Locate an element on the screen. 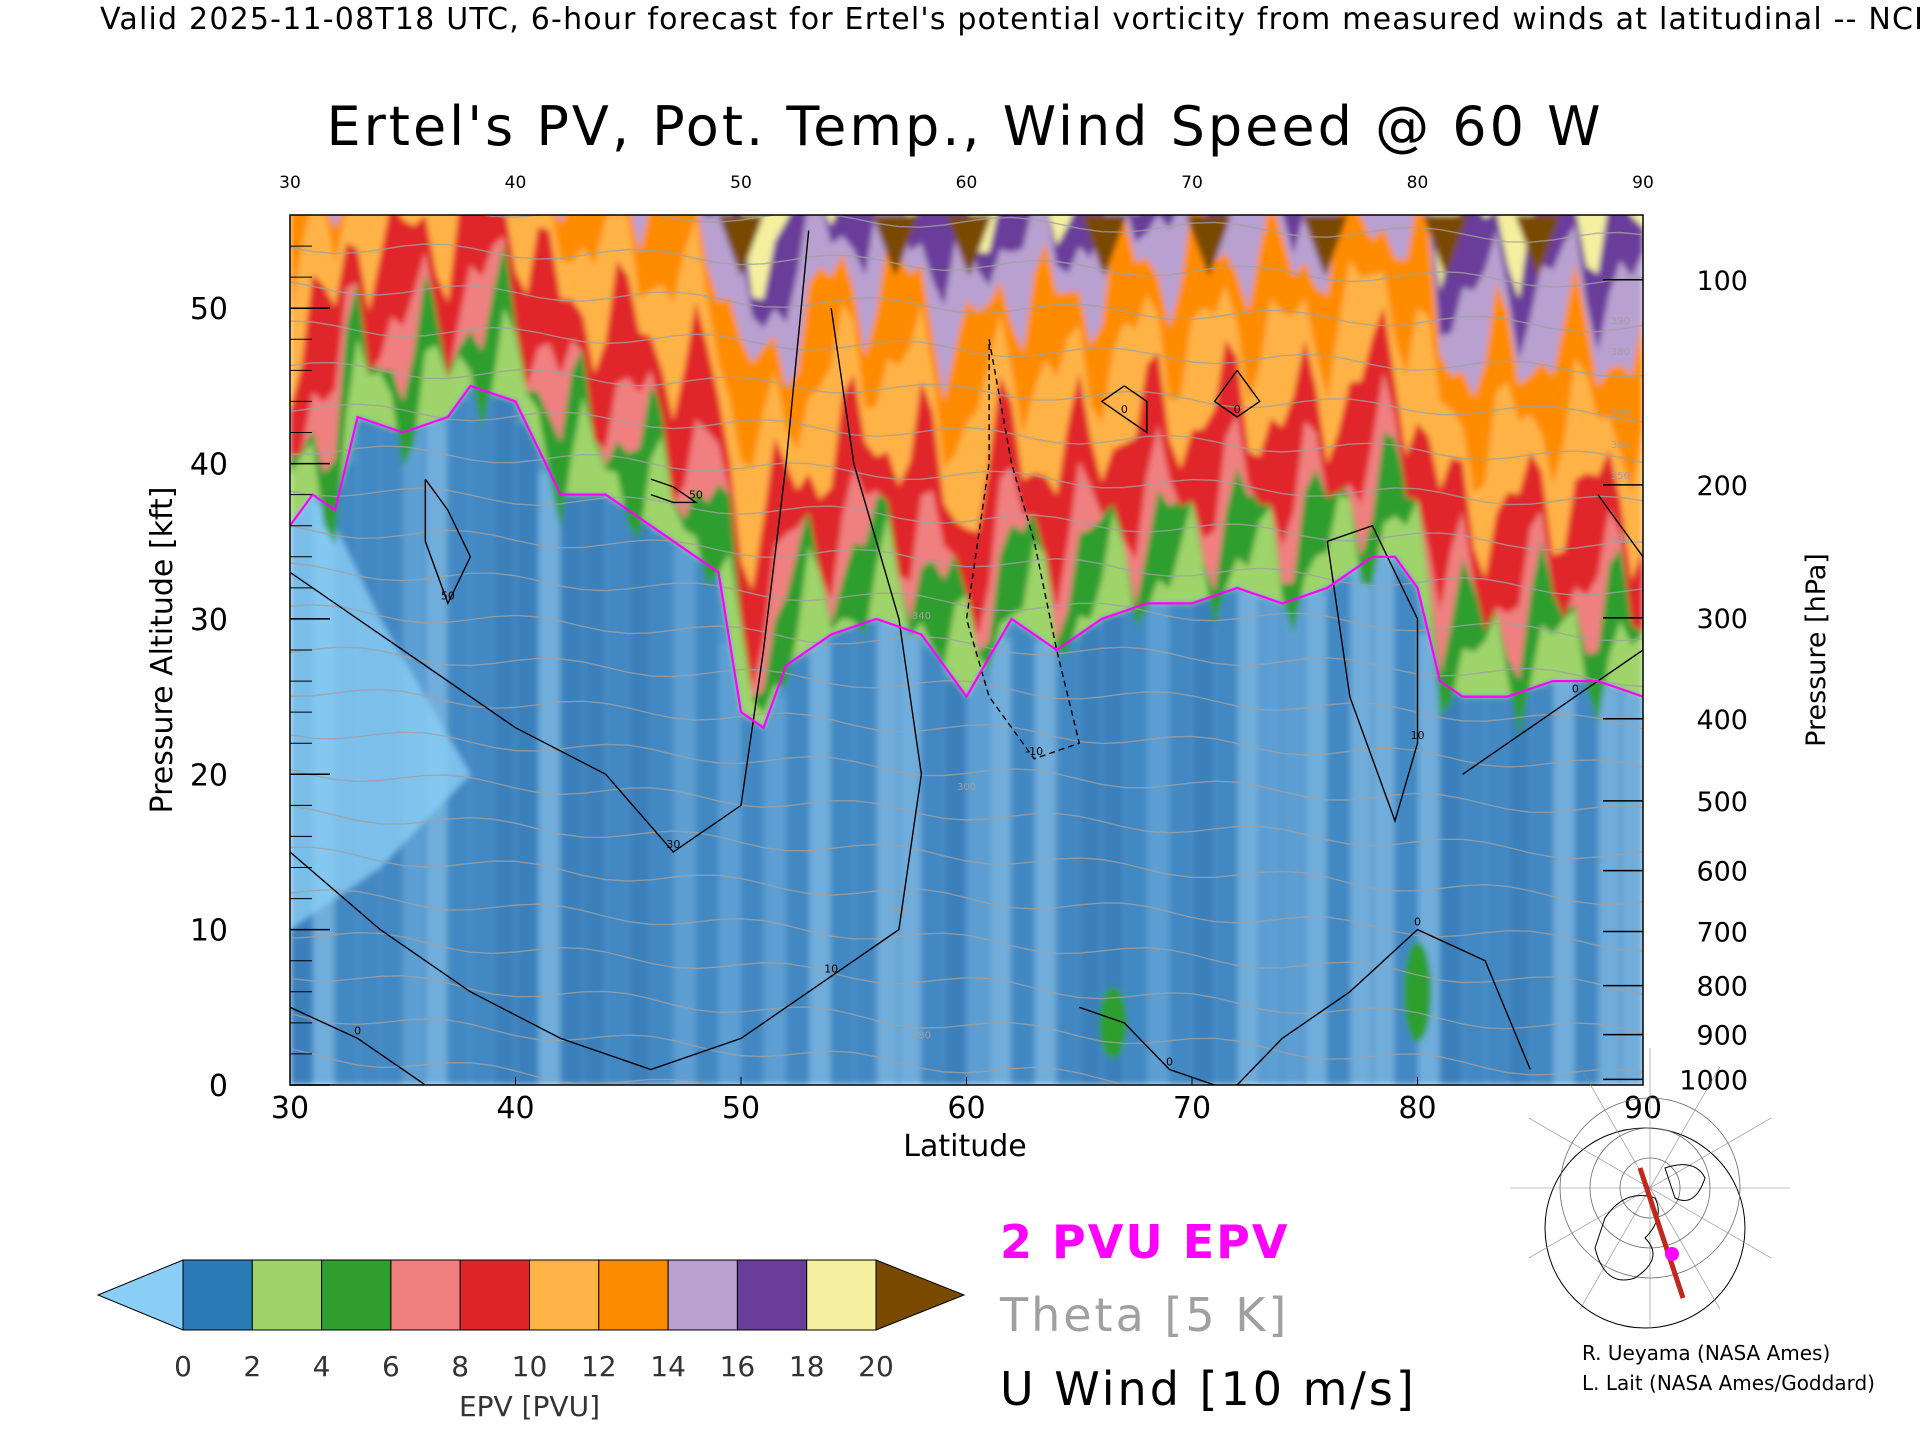 The width and height of the screenshot is (1920, 1440). colorbar-tick-label: 14 is located at coordinates (668, 1366).